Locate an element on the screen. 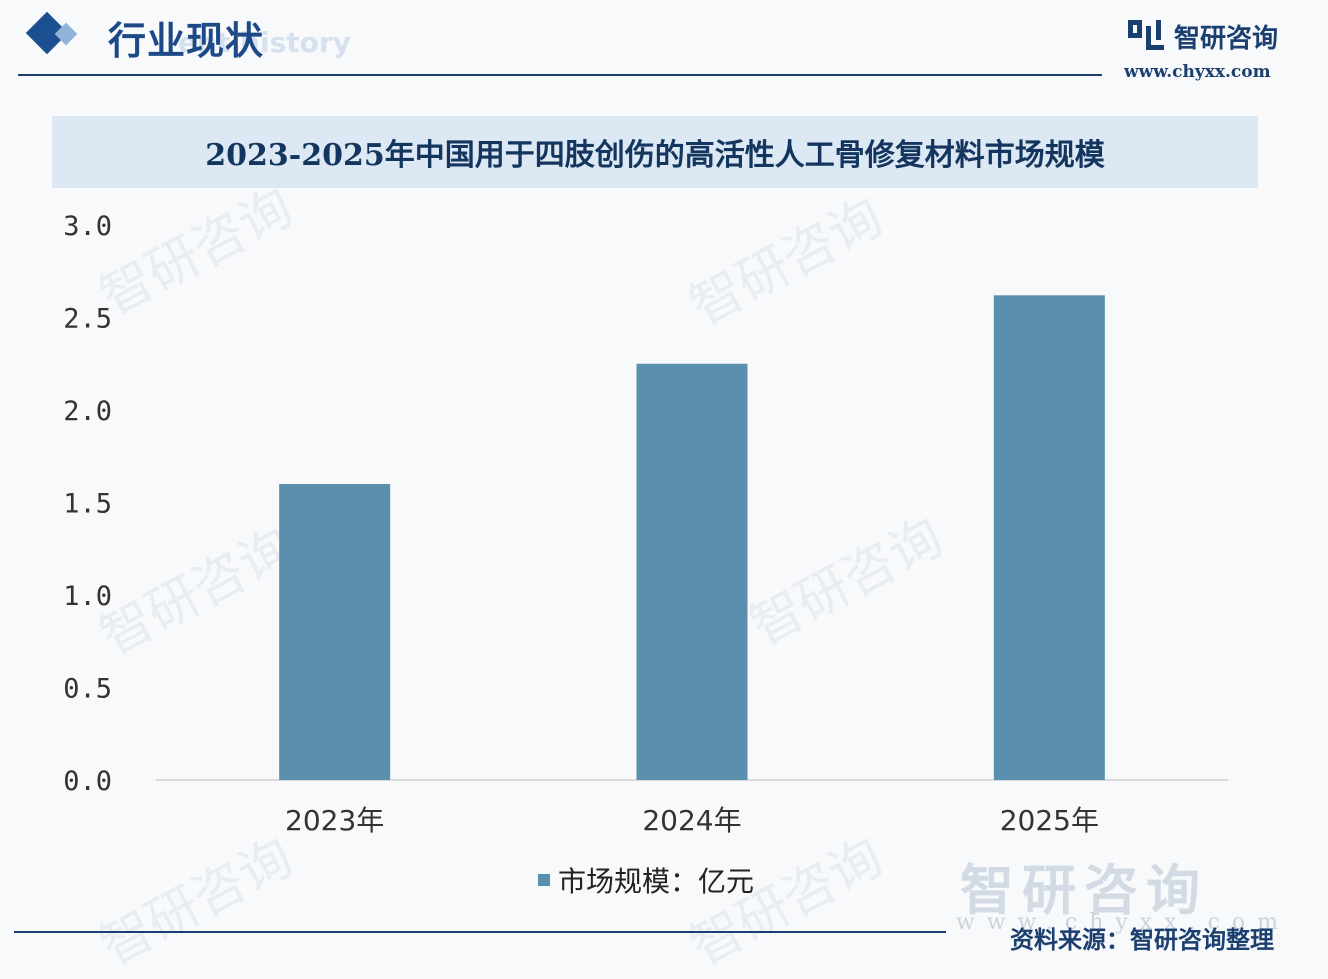 The image size is (1328, 979). y-tick-label: 2.5 is located at coordinates (87, 319).